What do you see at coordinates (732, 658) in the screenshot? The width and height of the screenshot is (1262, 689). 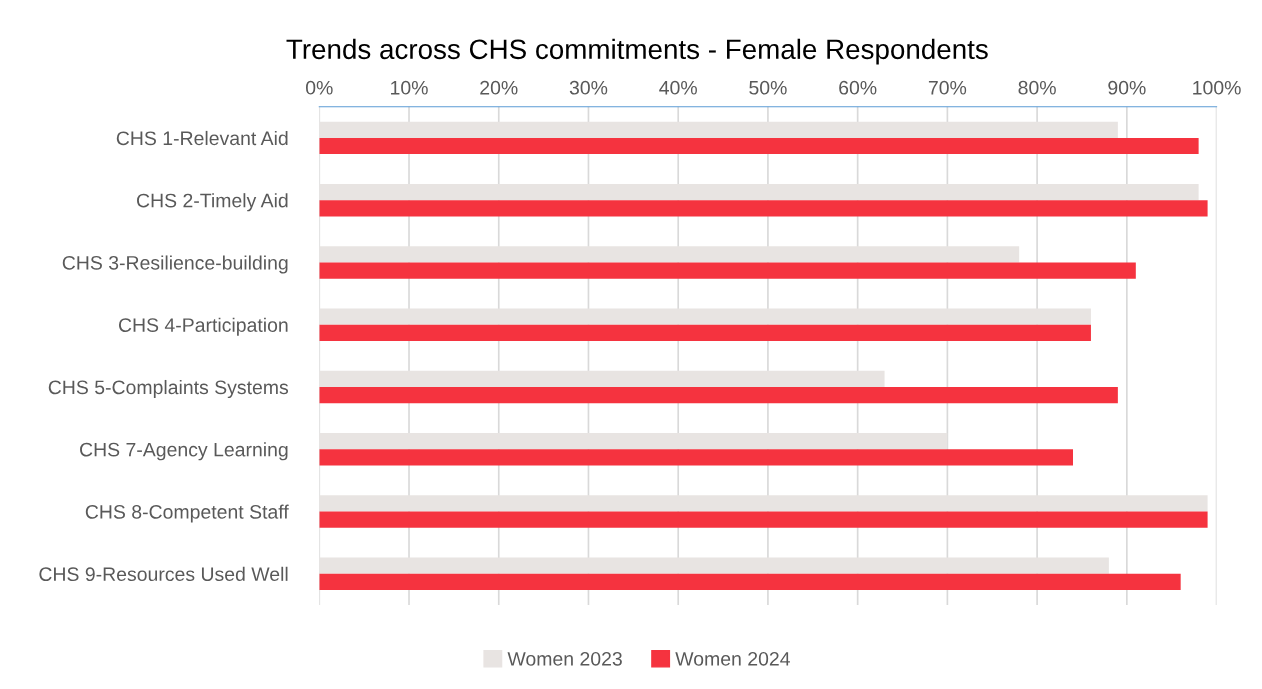 I see `legend-label: Women 2024` at bounding box center [732, 658].